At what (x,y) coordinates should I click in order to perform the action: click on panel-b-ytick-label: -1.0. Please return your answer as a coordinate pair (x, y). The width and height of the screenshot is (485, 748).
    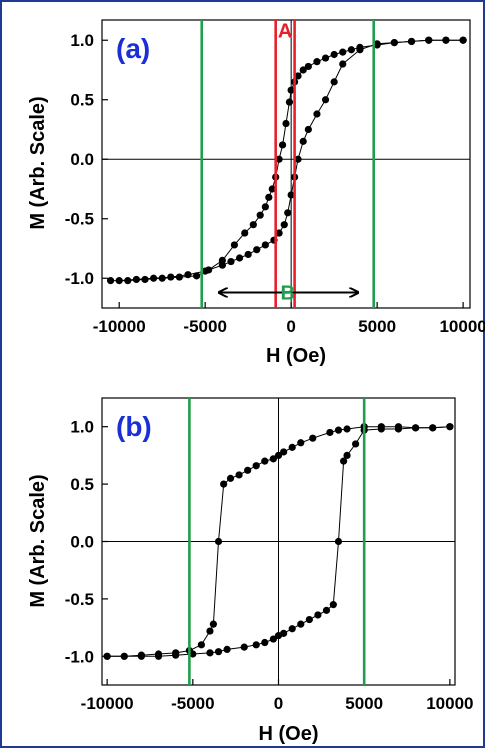
    Looking at the image, I should click on (79, 656).